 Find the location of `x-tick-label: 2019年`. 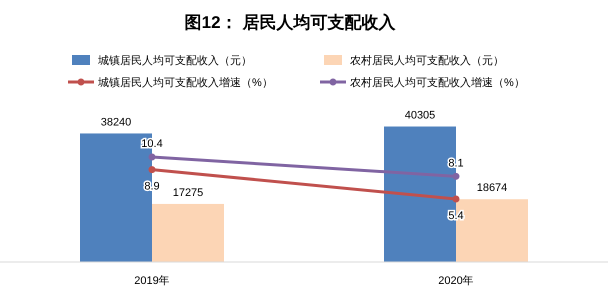

x-tick-label: 2019年 is located at coordinates (152, 281).